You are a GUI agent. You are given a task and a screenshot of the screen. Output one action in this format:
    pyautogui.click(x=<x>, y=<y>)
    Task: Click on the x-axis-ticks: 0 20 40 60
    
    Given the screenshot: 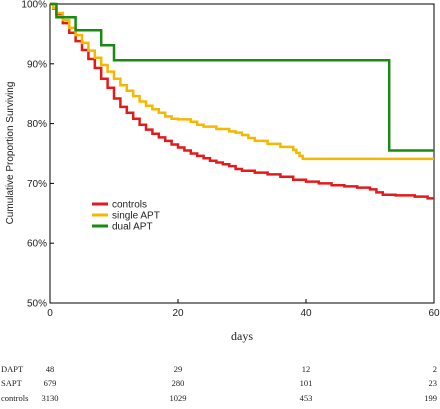 What is the action you would take?
    pyautogui.click(x=243, y=309)
    